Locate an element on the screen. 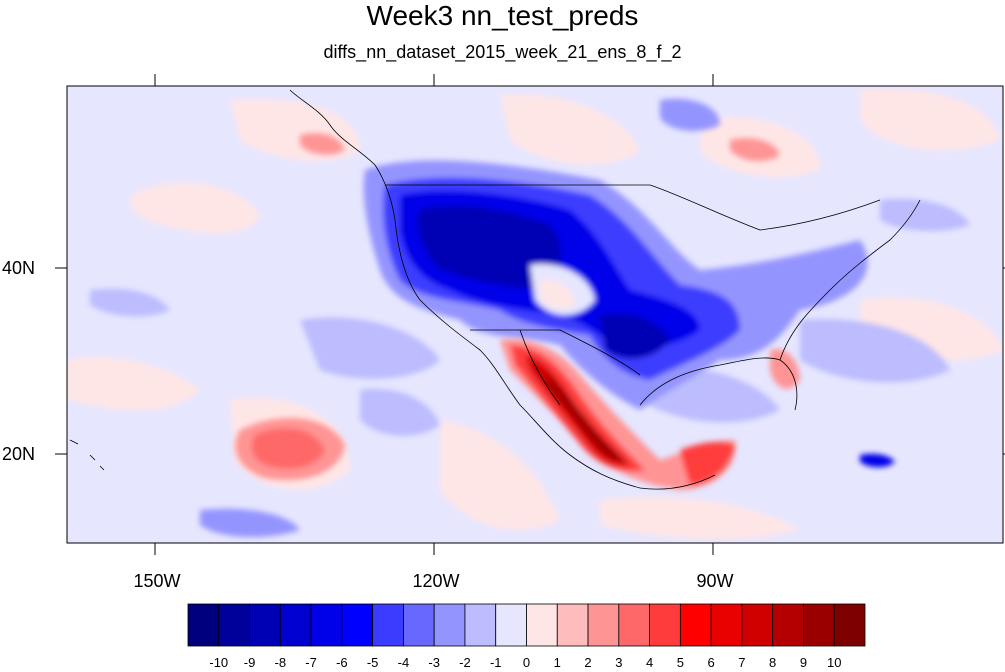  colorbar-tick-label: 3 is located at coordinates (619, 662).